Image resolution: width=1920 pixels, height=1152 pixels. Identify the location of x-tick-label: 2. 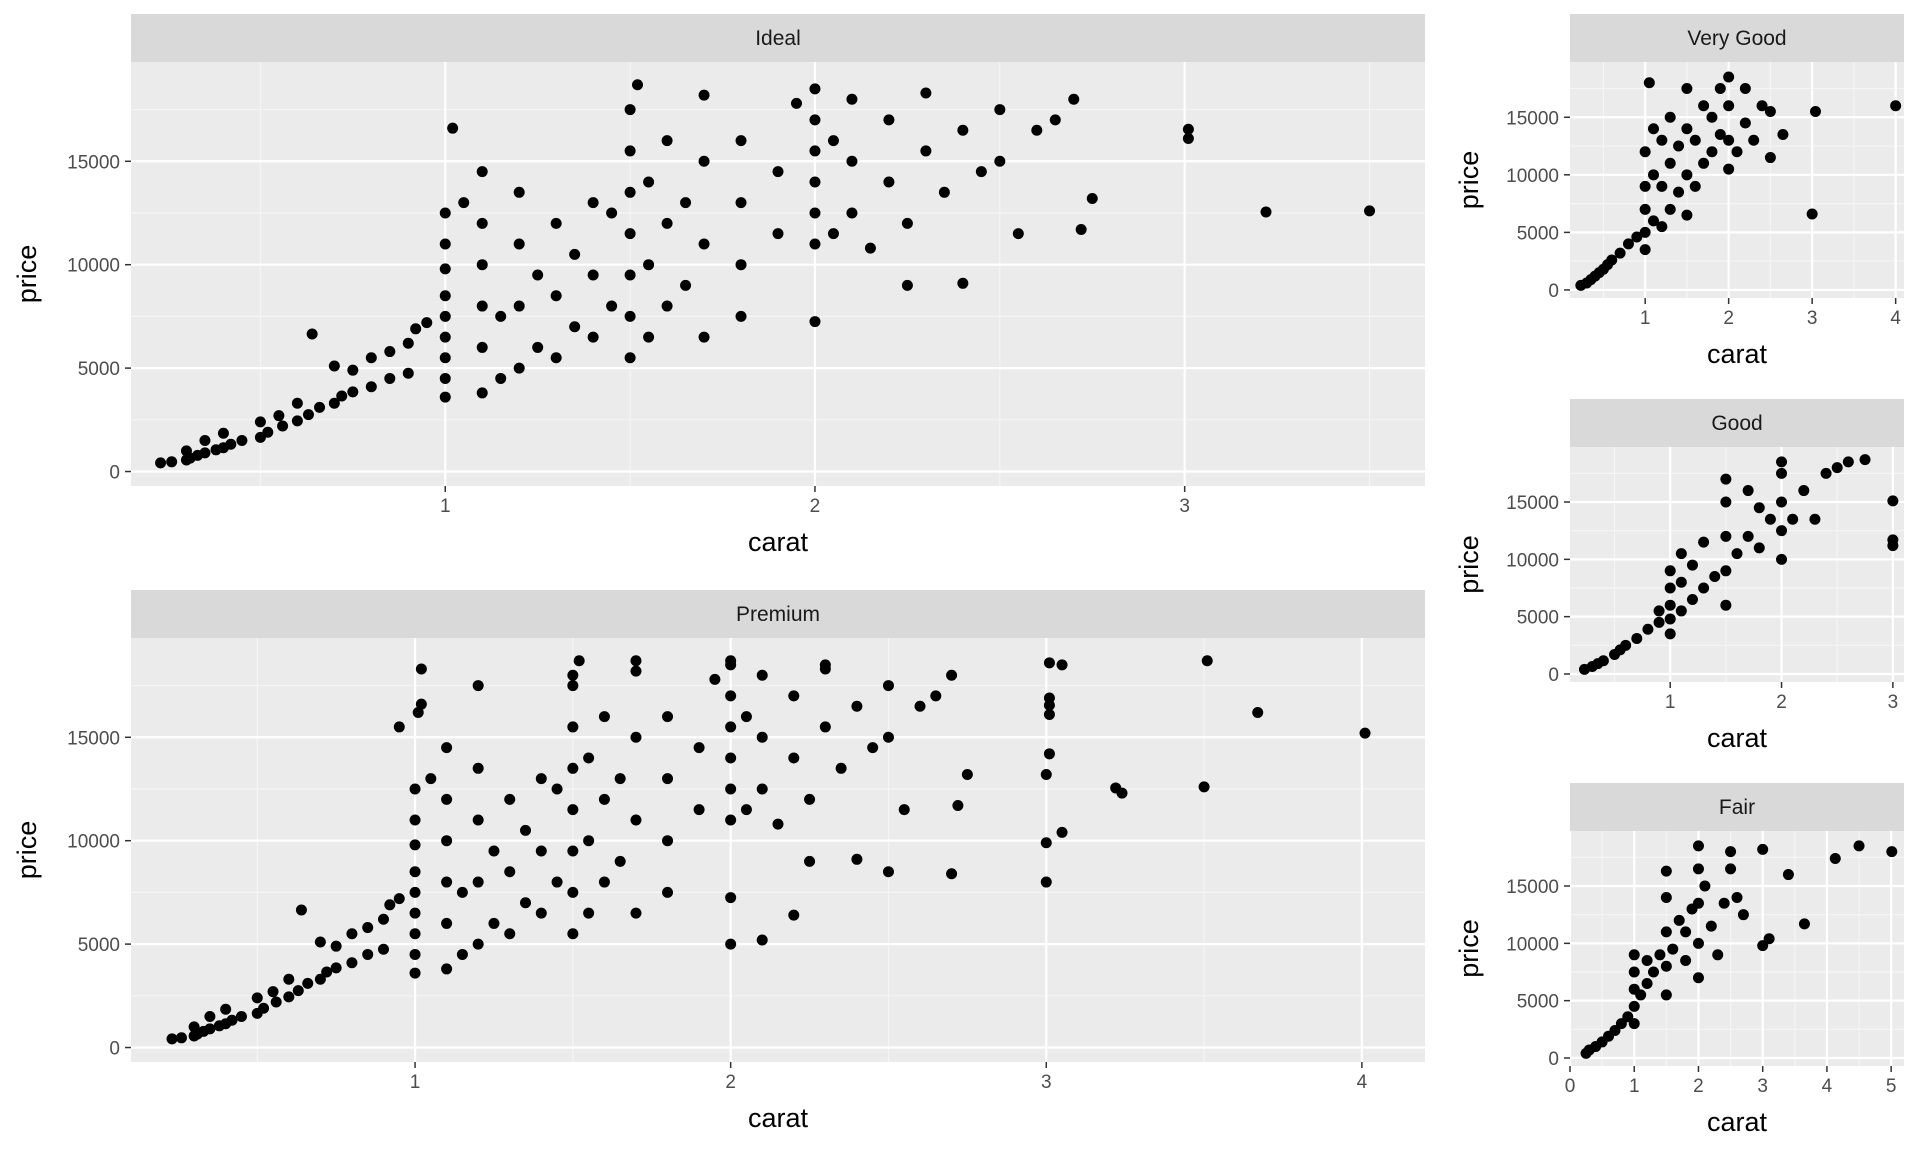
(730, 1082).